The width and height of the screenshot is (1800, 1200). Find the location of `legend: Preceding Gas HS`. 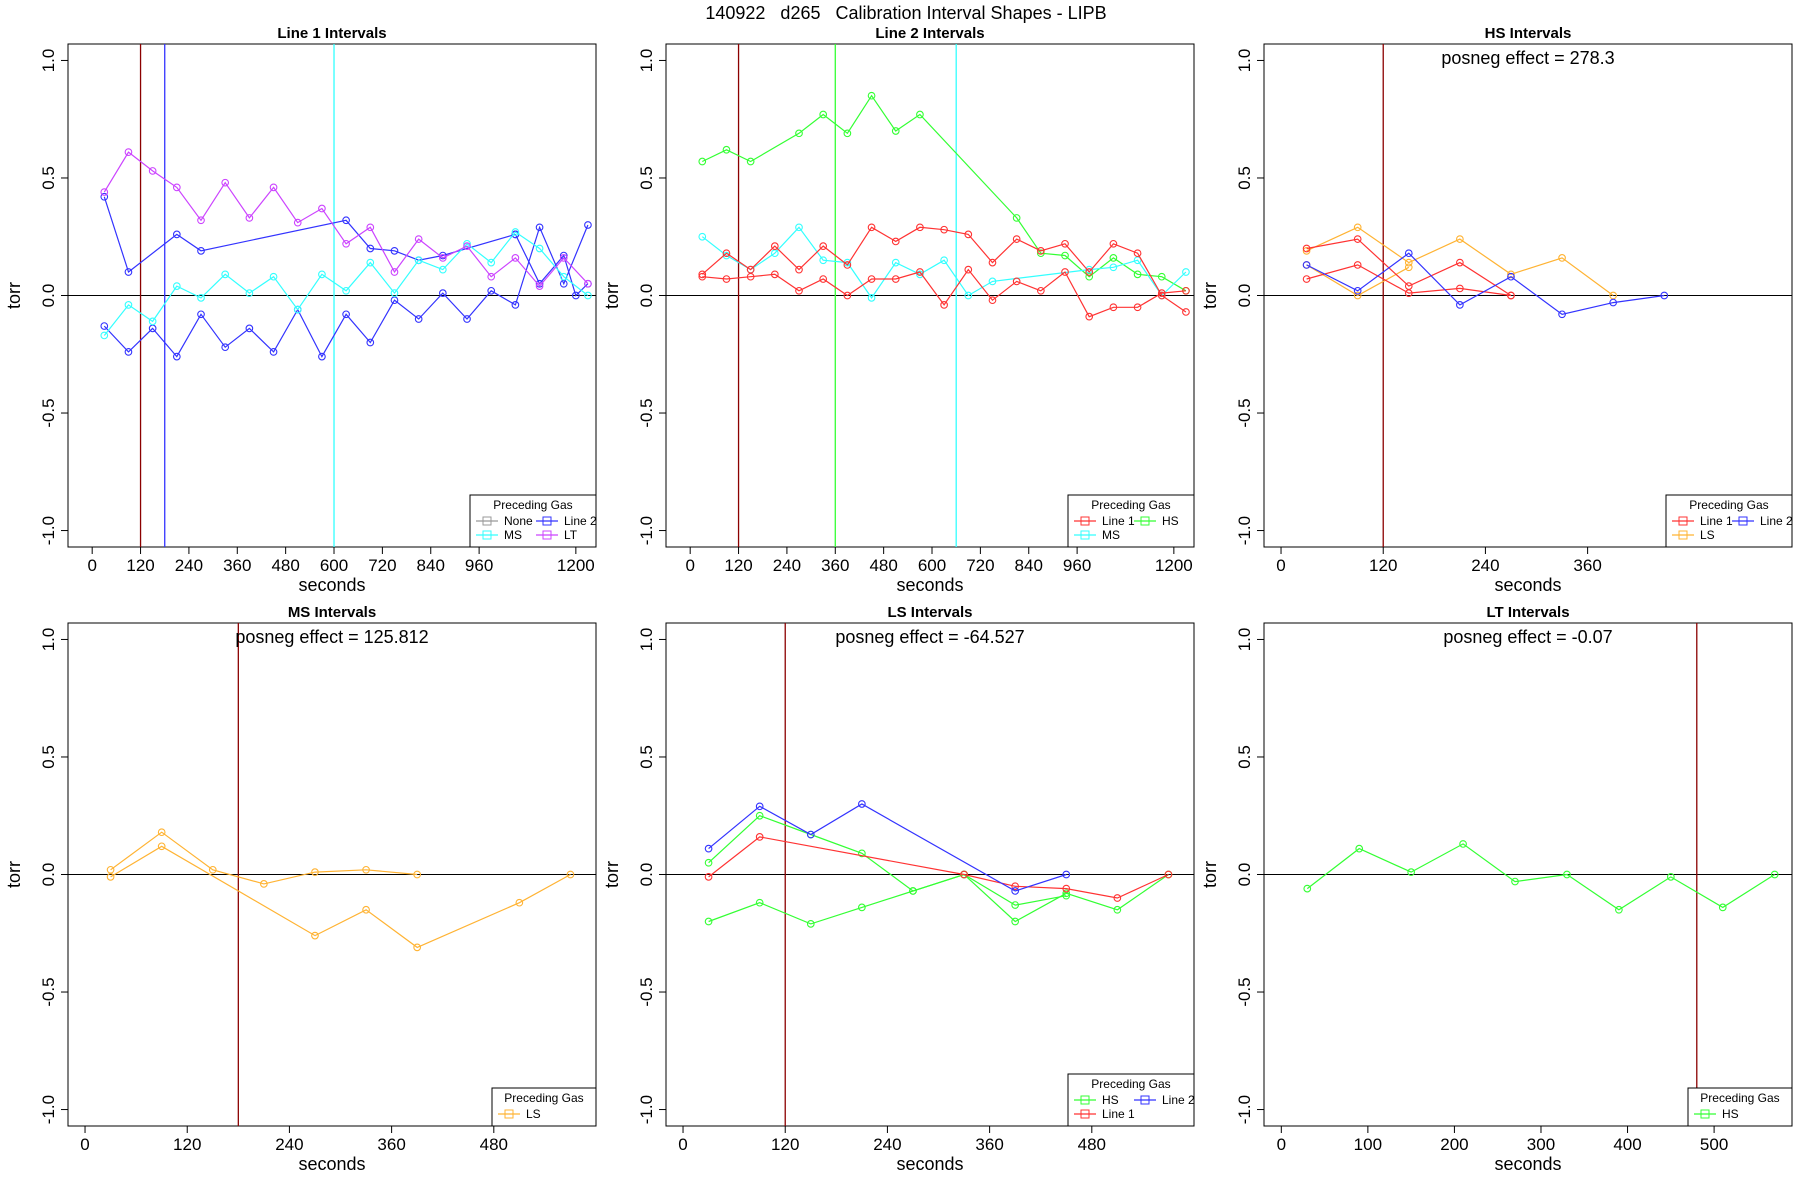

legend: Preceding Gas HS is located at coordinates (1740, 1107).